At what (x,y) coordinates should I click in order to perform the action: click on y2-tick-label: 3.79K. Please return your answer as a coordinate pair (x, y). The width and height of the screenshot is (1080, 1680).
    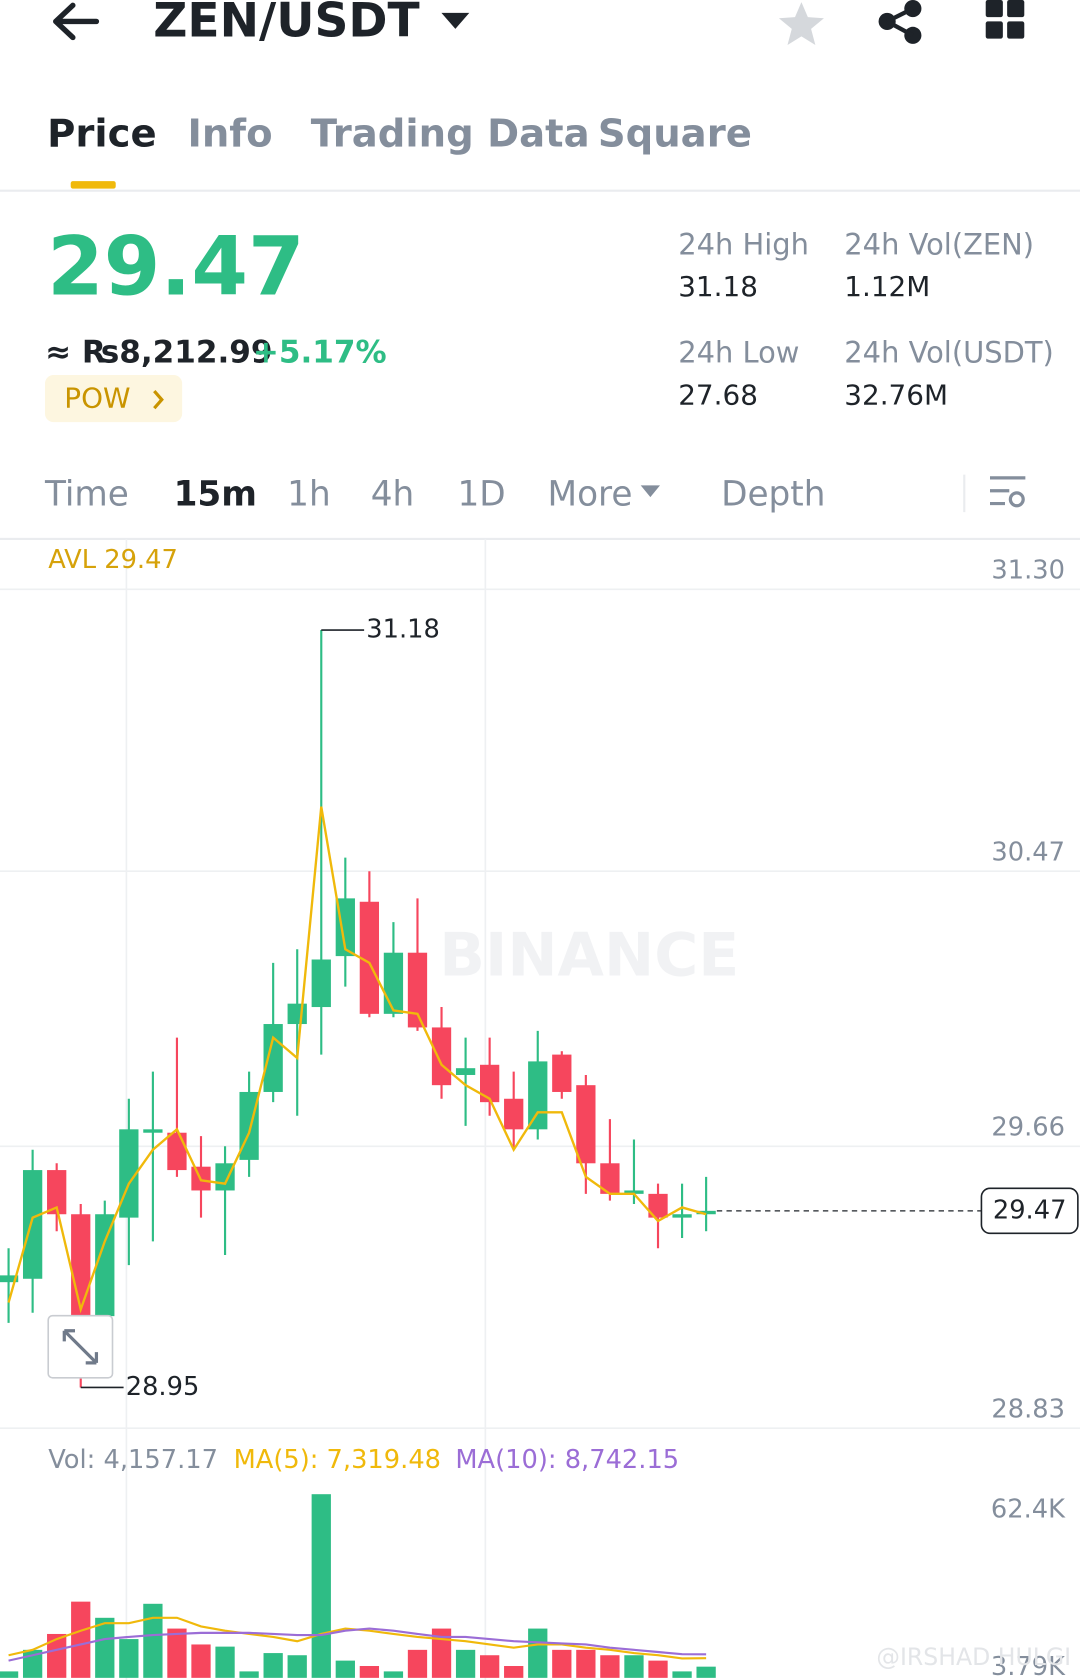
    Looking at the image, I should click on (1028, 1666).